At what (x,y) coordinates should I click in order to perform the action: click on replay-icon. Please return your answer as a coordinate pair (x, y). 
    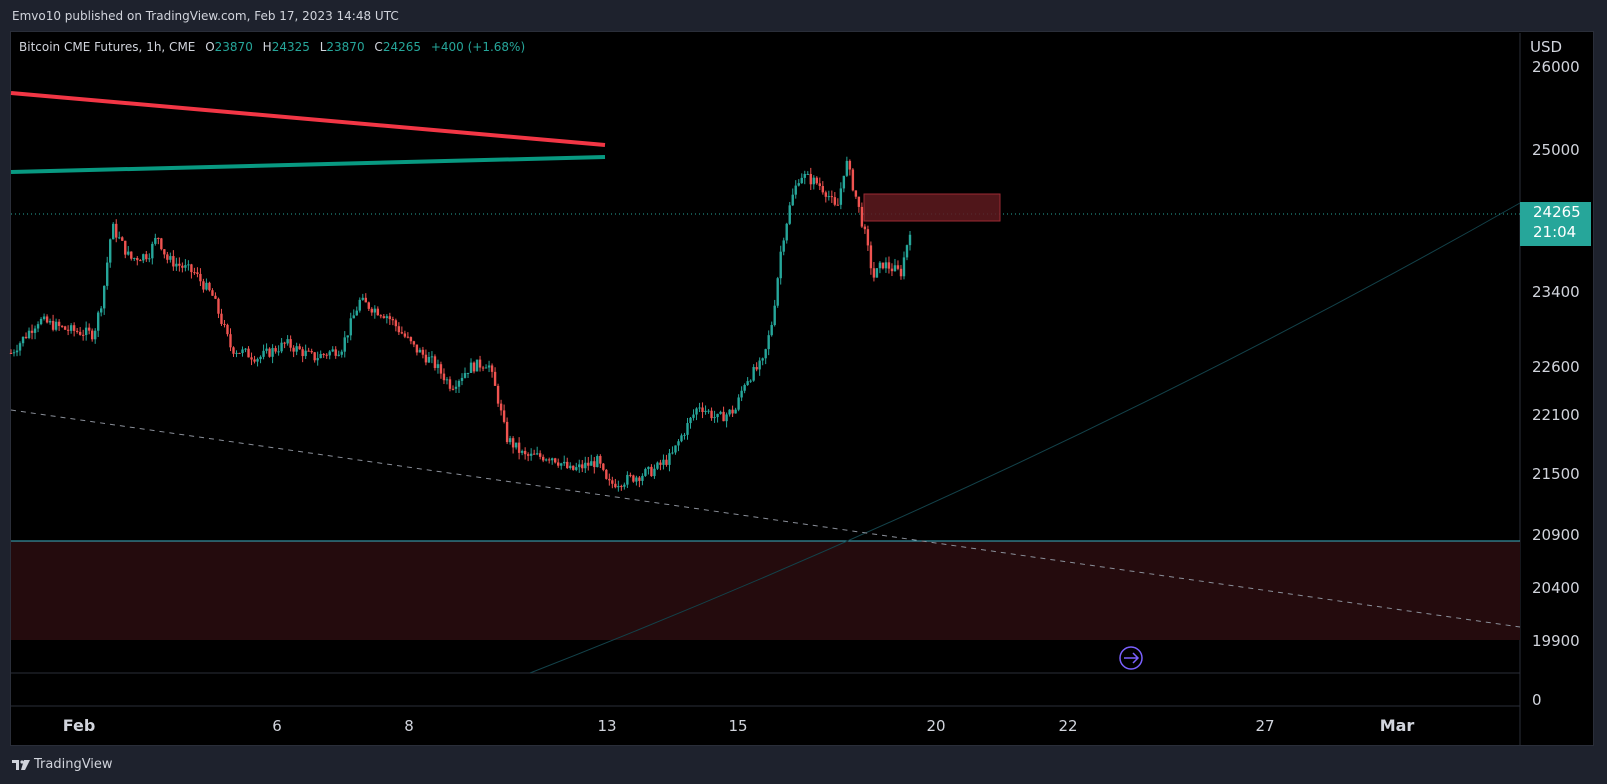
    Looking at the image, I should click on (1131, 658).